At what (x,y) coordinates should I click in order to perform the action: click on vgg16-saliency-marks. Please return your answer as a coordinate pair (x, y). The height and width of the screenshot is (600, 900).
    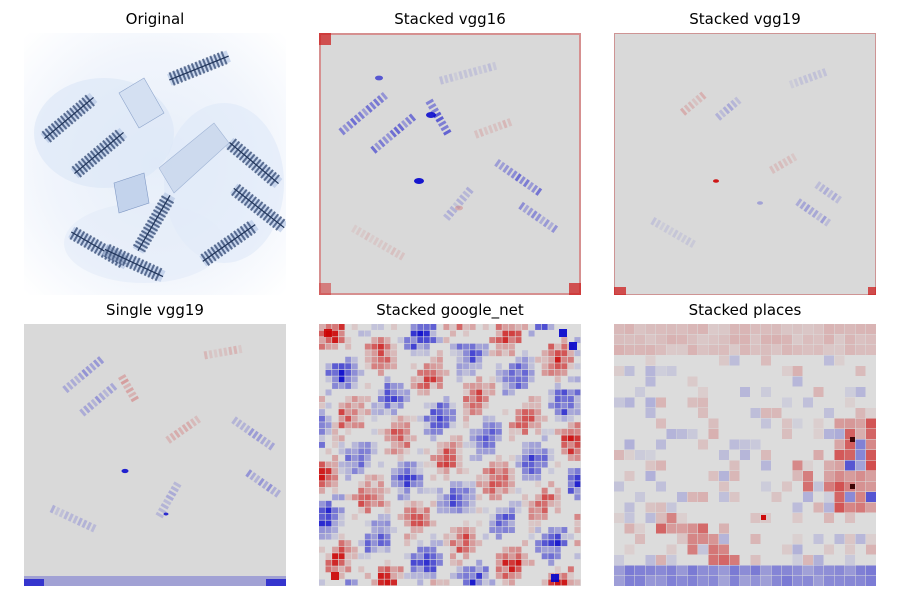
    Looking at the image, I should click on (448, 161).